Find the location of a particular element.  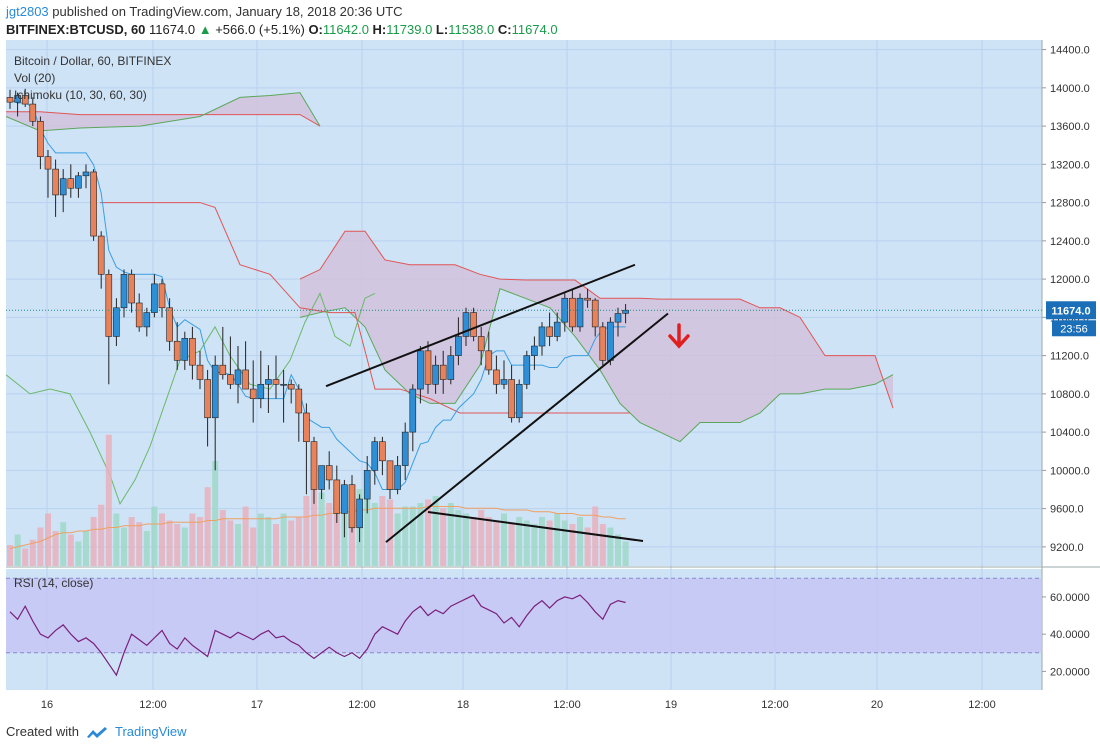

time-tick-label: 16 is located at coordinates (47, 705).